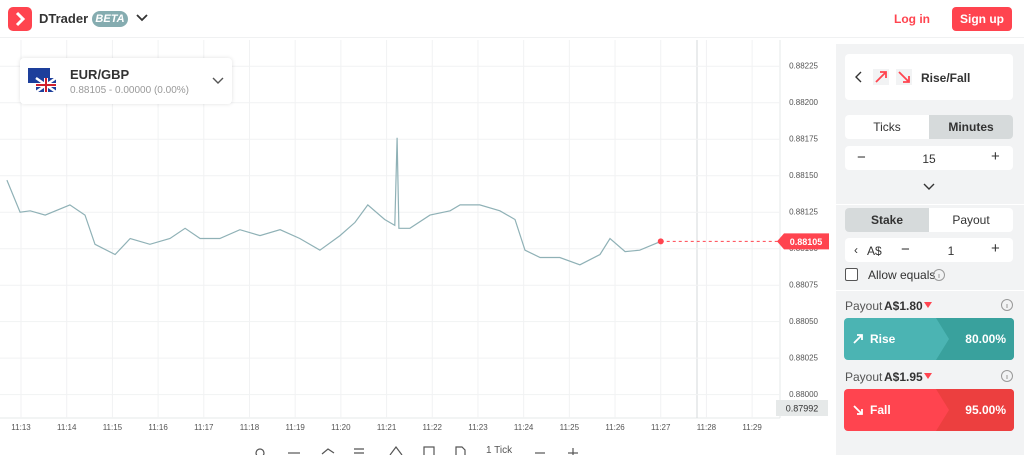 This screenshot has height=456, width=1024. I want to click on toolbar: 1 Tick, so click(420, 450).